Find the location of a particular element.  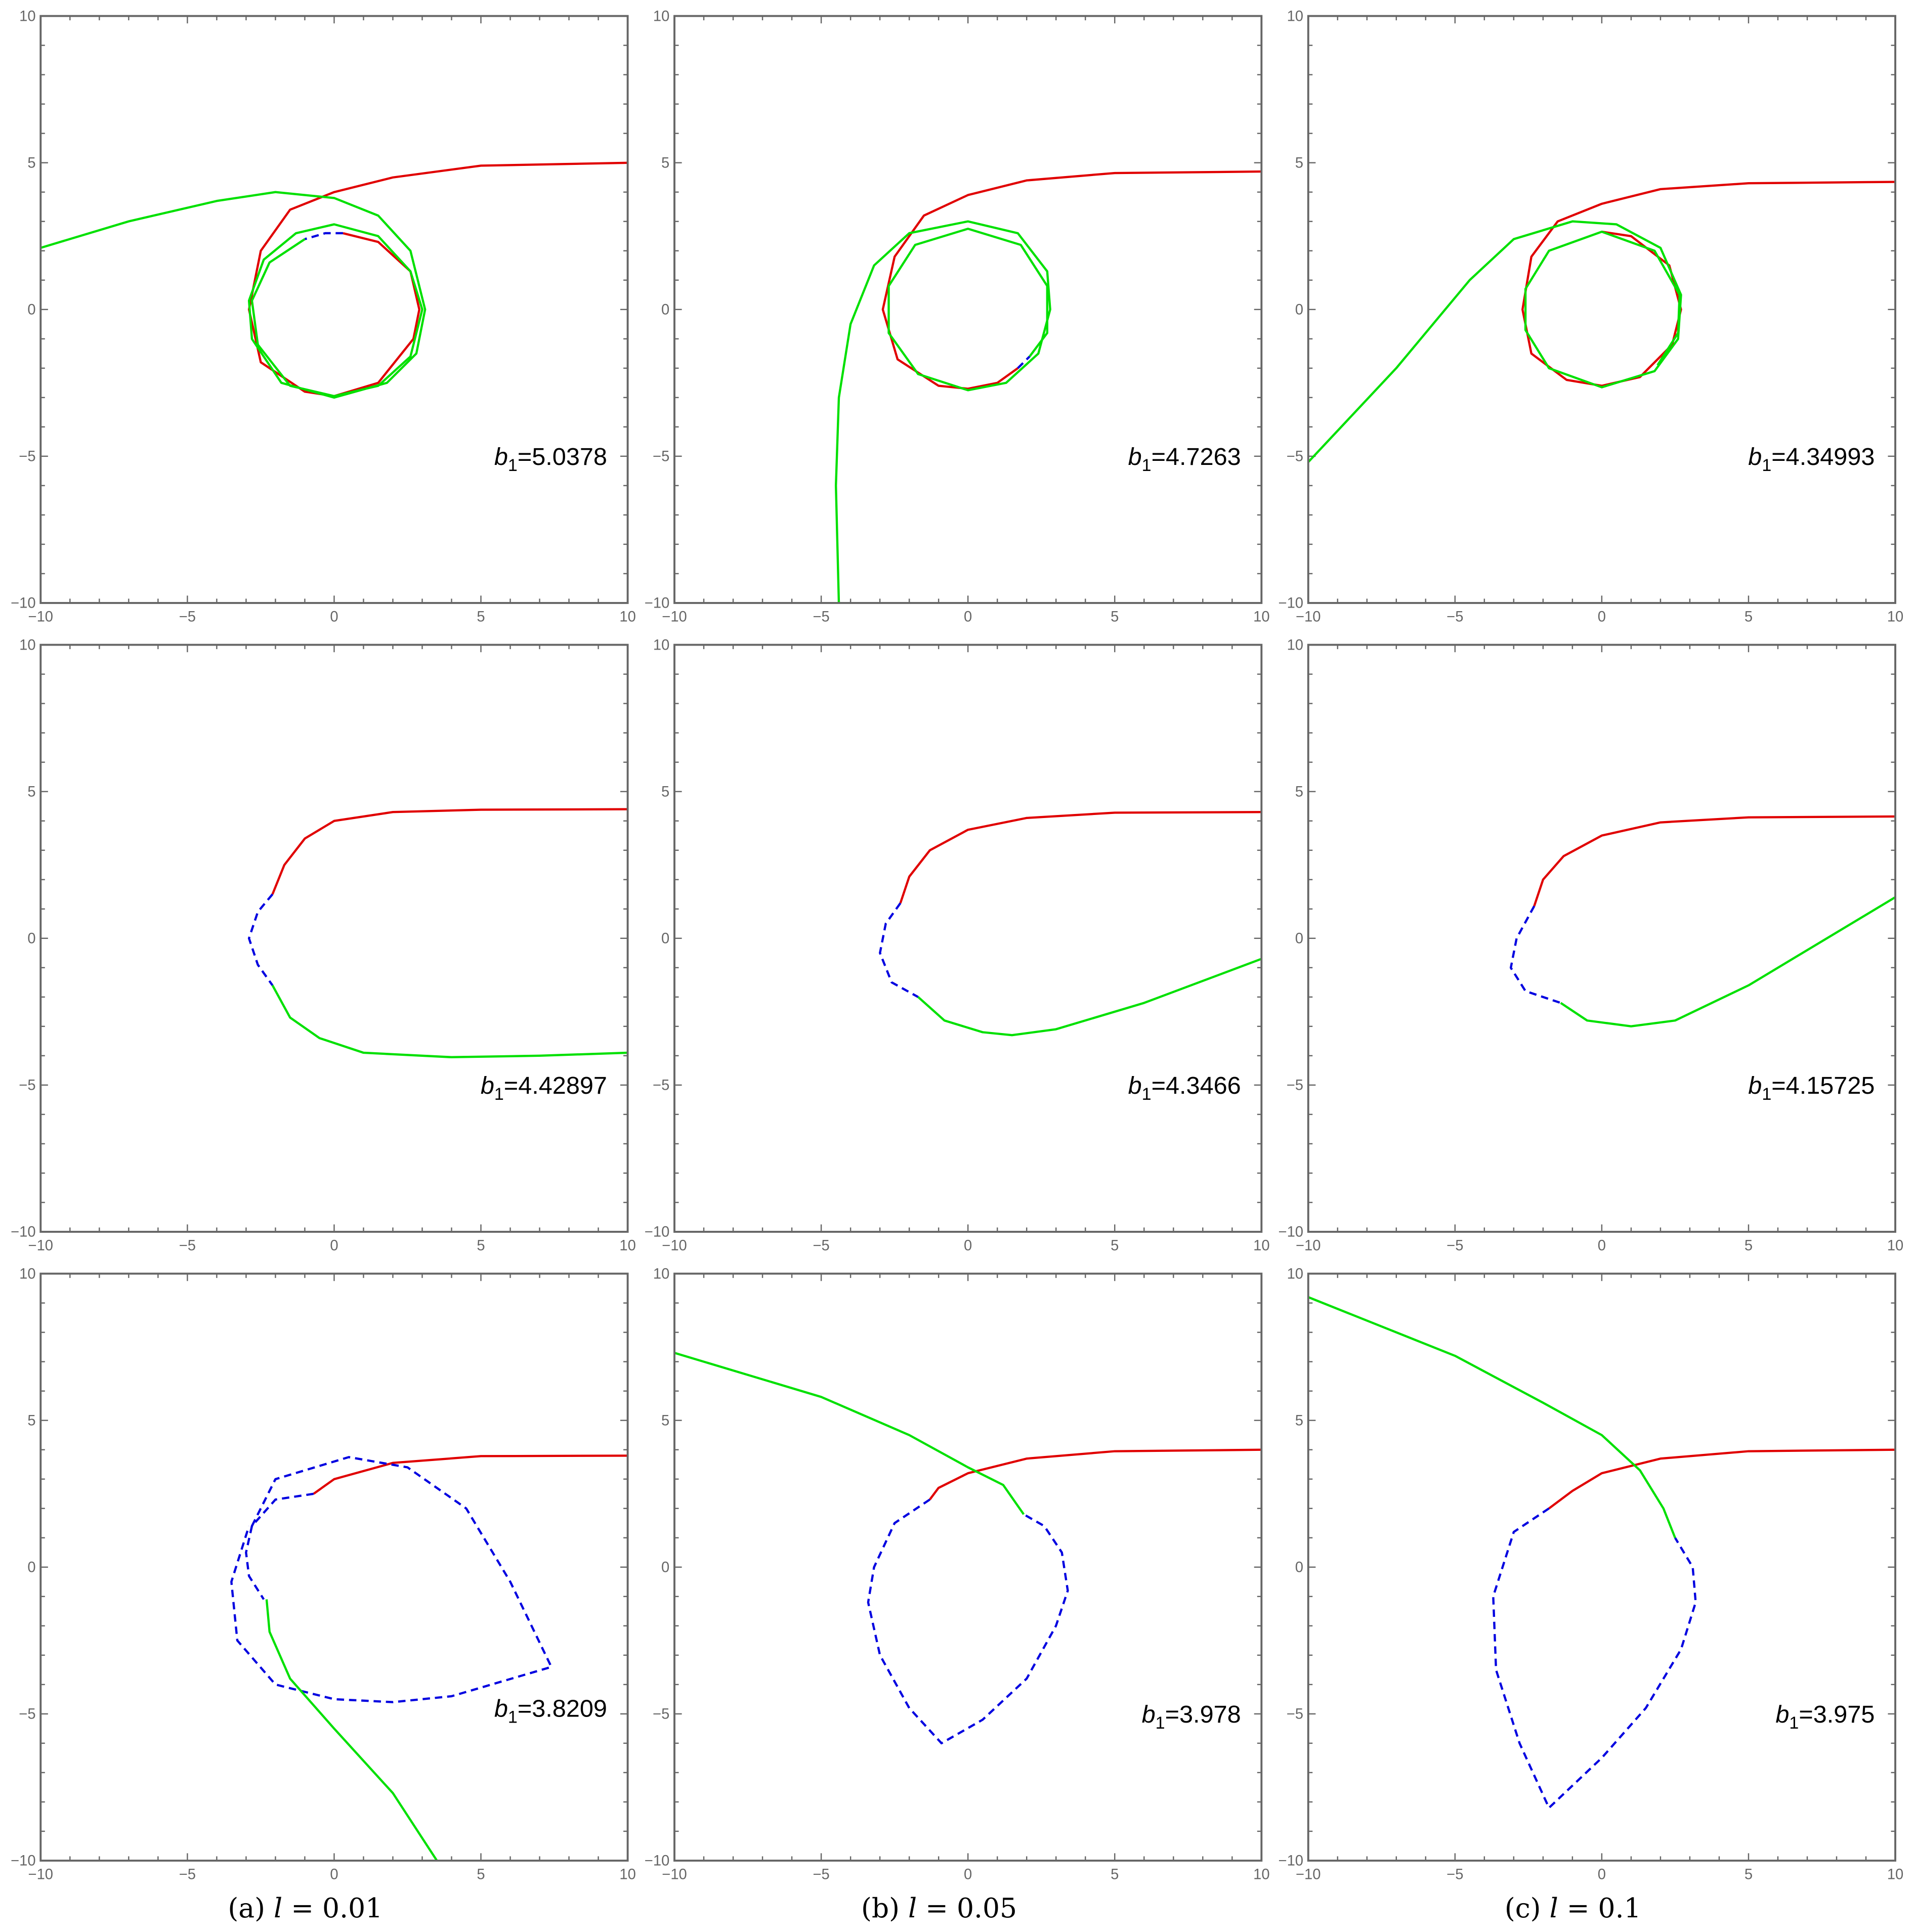

caption-c: (c) l = 0.1 is located at coordinates (1573, 1908).